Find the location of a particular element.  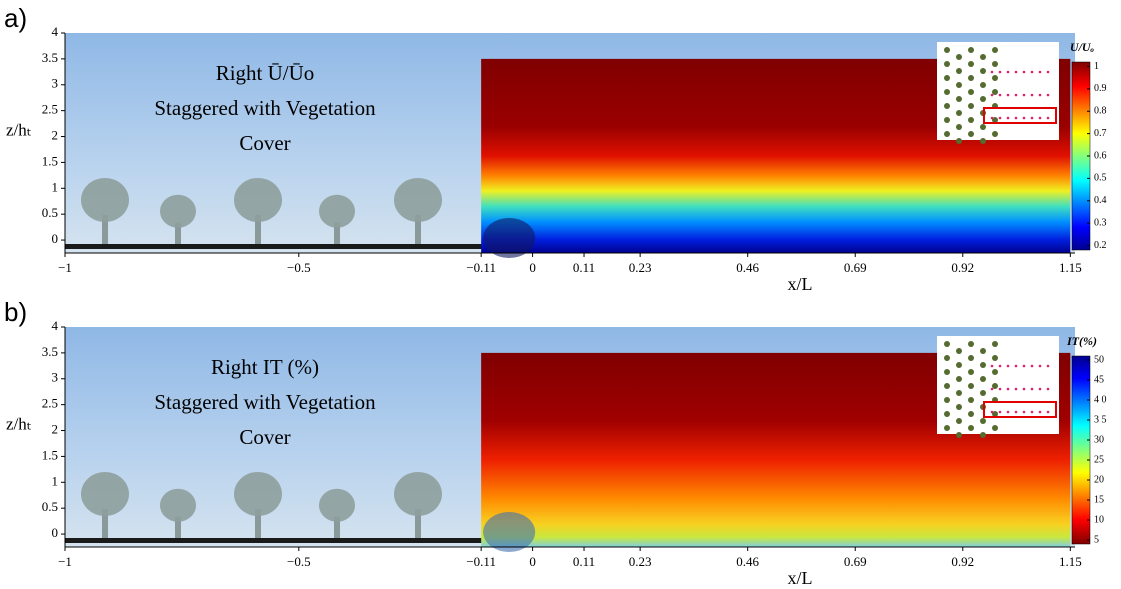

x-tick-label: 0.23 is located at coordinates (640, 267).